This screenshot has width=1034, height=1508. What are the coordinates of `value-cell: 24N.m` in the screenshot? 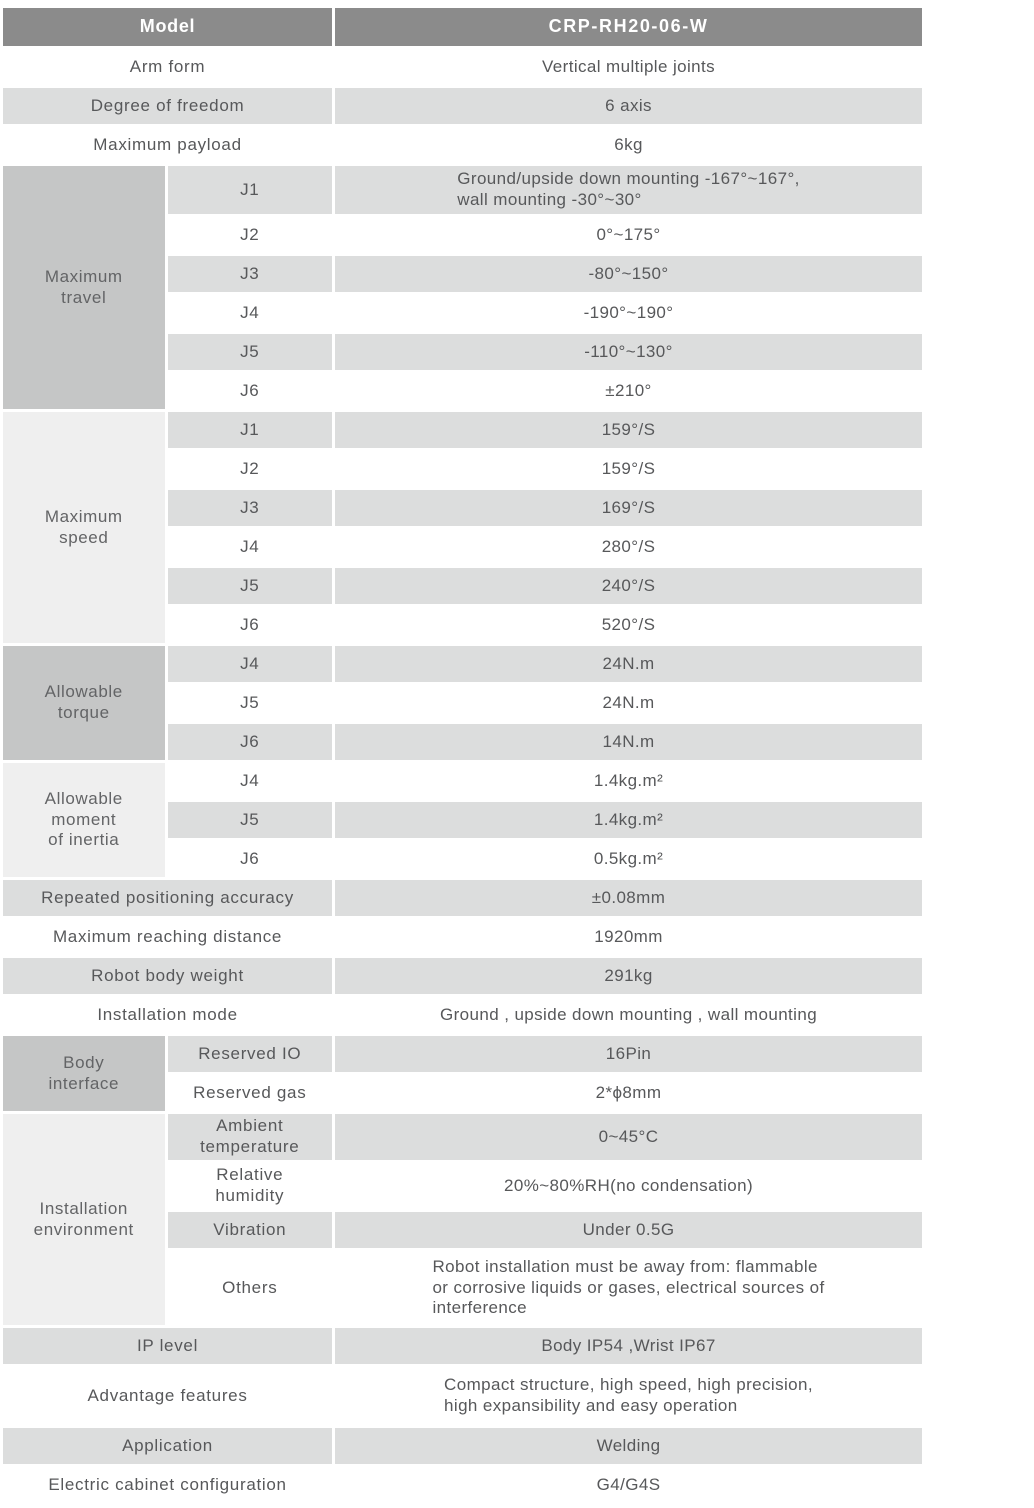 It's located at (628, 703).